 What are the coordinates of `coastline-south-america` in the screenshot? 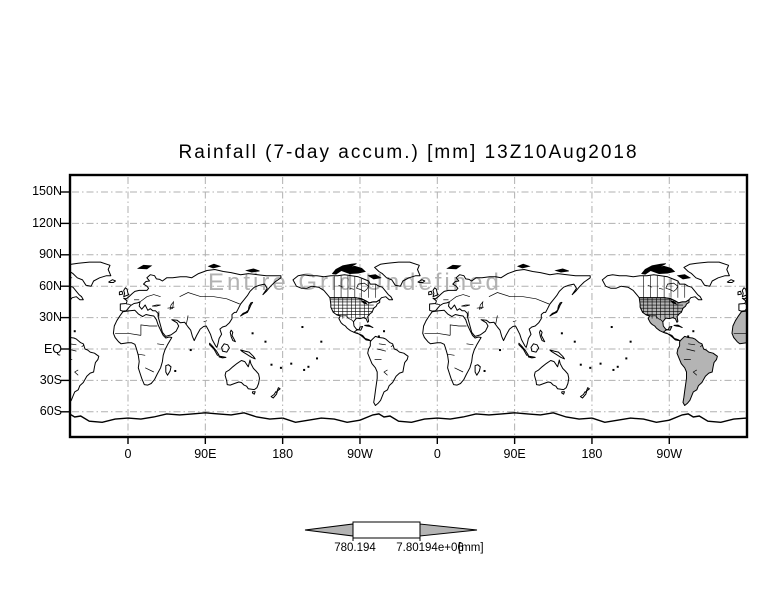 It's located at (697, 370).